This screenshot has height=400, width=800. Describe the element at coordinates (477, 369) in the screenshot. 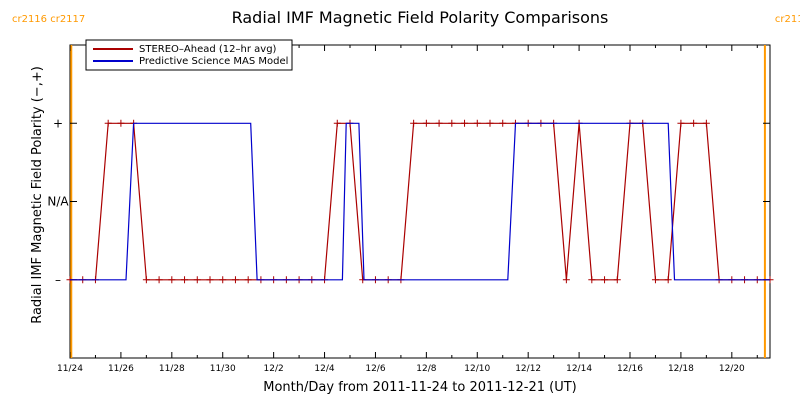

I see `x-tick-label: 12/10` at that location.